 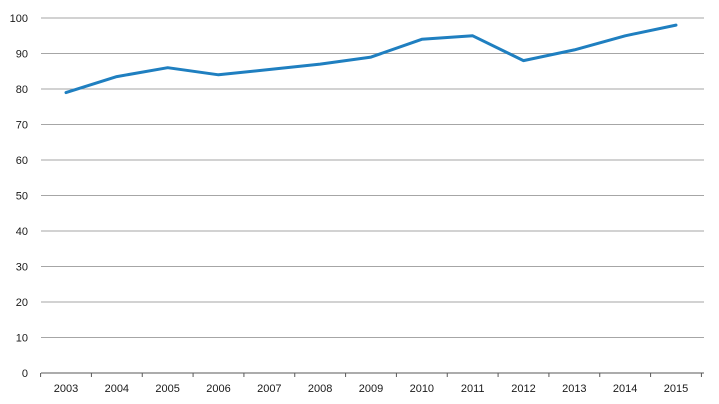 I want to click on x-tick-label: 2005, so click(x=167, y=389).